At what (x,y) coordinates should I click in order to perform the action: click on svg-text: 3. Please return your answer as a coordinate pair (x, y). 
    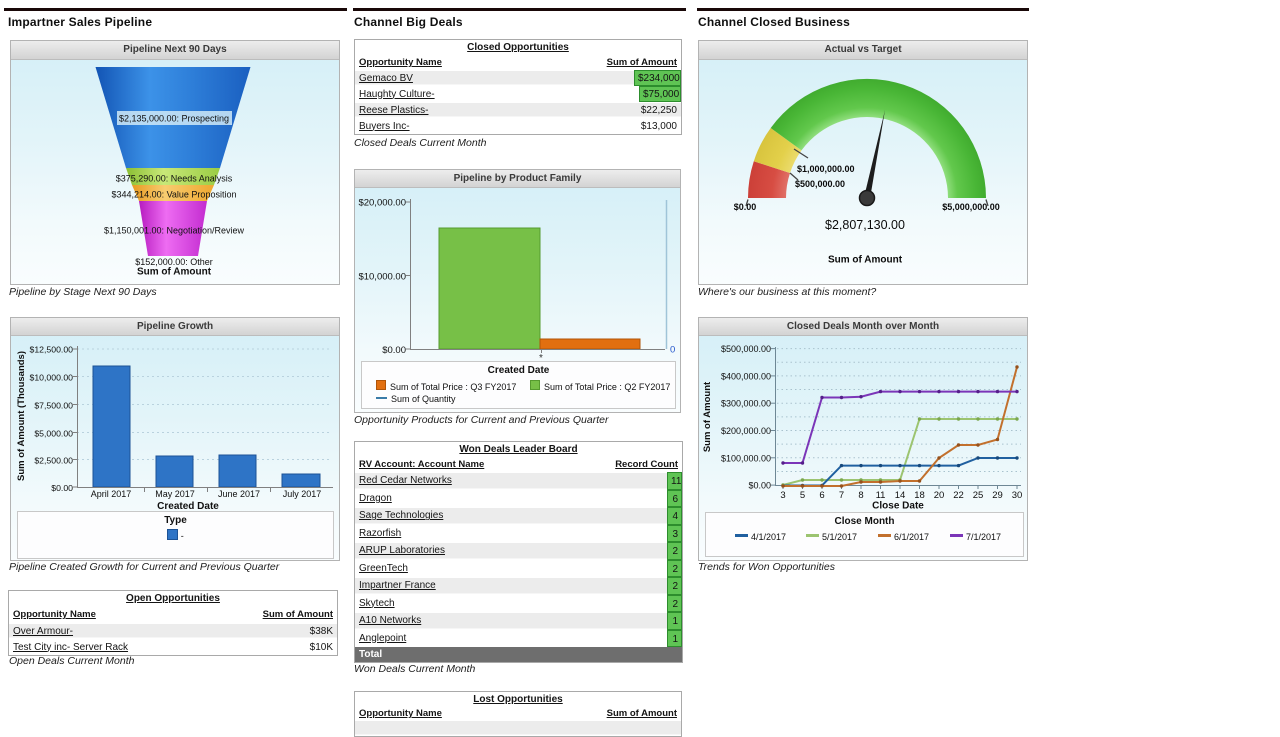
    Looking at the image, I should click on (782, 495).